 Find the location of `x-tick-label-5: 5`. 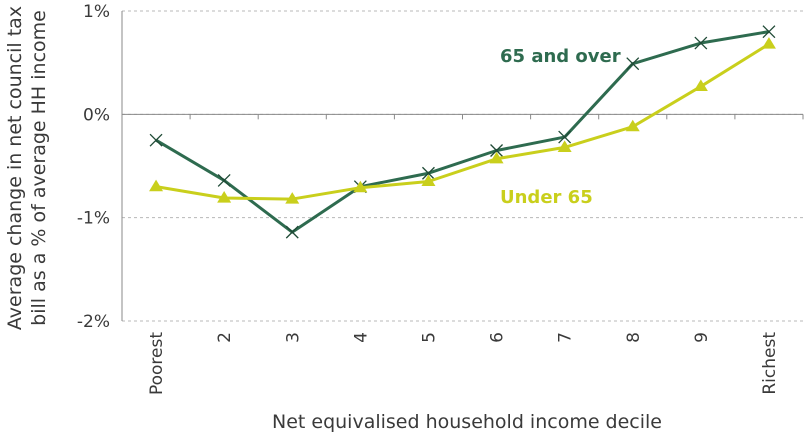

x-tick-label-5: 5 is located at coordinates (429, 337).